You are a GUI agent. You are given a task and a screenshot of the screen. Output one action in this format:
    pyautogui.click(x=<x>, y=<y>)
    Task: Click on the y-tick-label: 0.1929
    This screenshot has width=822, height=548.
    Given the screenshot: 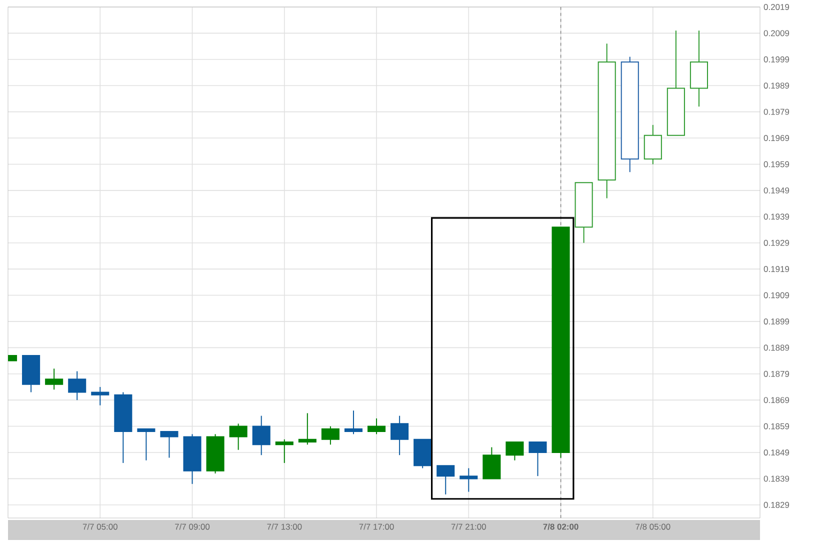 What is the action you would take?
    pyautogui.click(x=777, y=243)
    